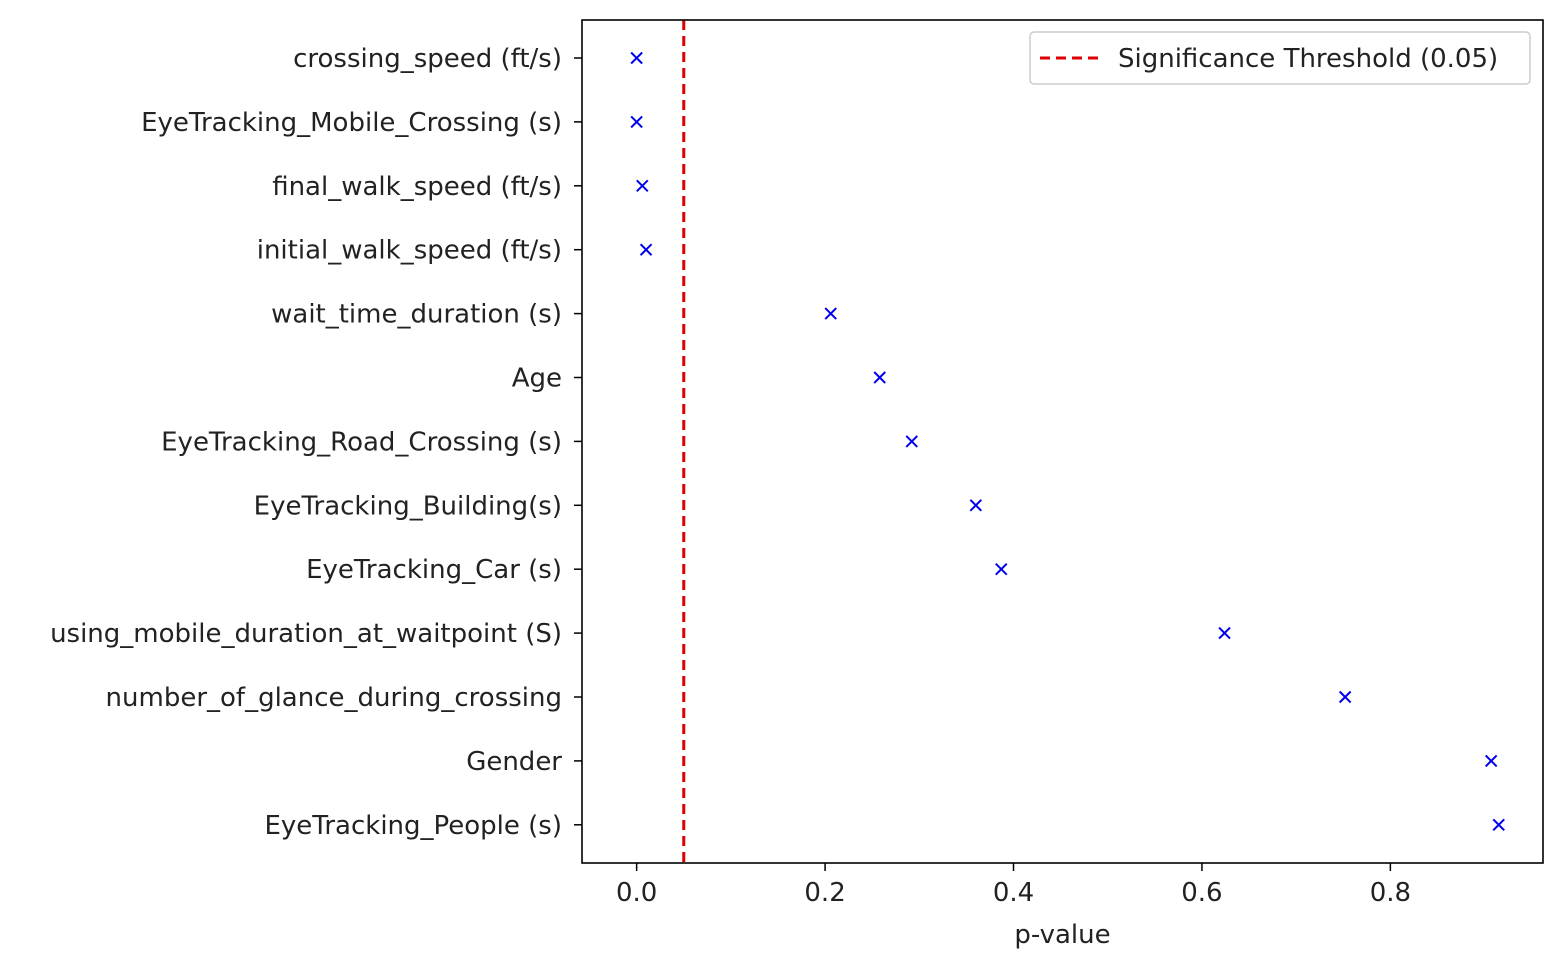 This screenshot has height=969, width=1562. What do you see at coordinates (824, 893) in the screenshot?
I see `x-tick-label: 0.2` at bounding box center [824, 893].